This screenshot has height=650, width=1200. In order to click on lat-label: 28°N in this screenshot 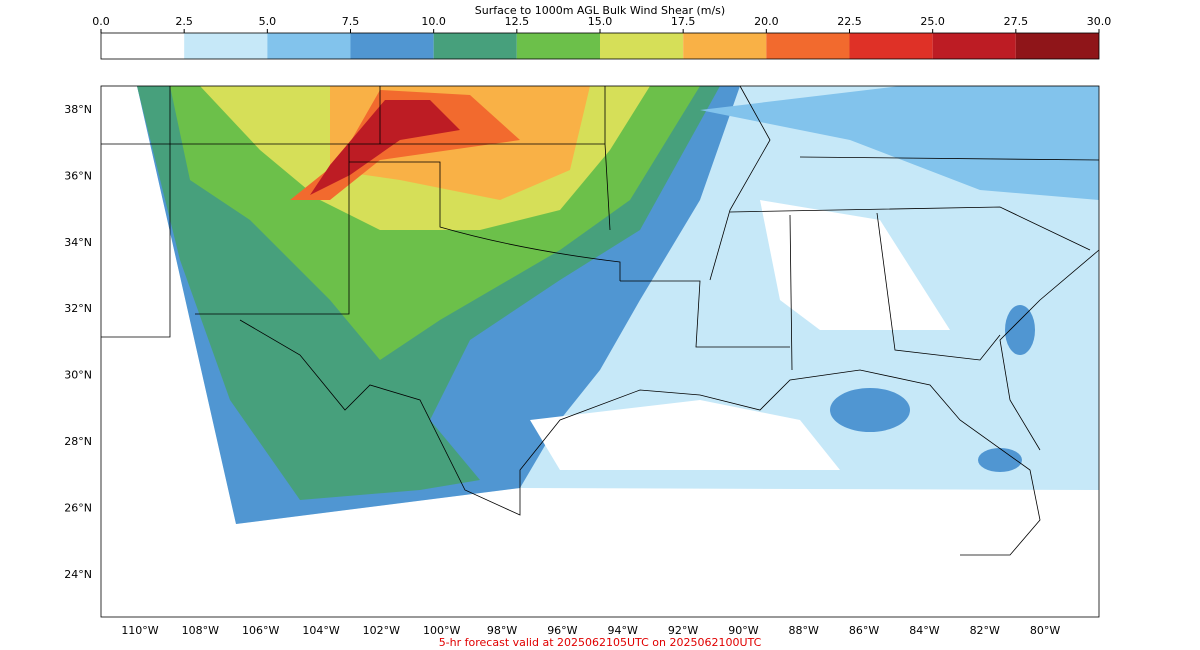, I will do `click(78, 441)`.